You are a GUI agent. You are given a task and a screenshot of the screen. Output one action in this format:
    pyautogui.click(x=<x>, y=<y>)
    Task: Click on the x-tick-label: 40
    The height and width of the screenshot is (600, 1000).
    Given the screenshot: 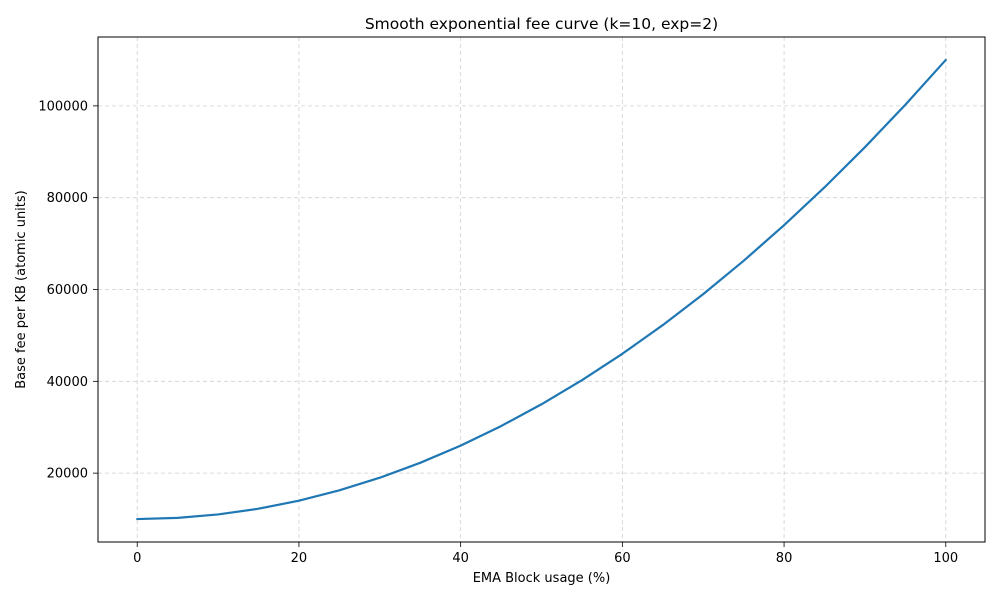 What is the action you would take?
    pyautogui.click(x=460, y=558)
    